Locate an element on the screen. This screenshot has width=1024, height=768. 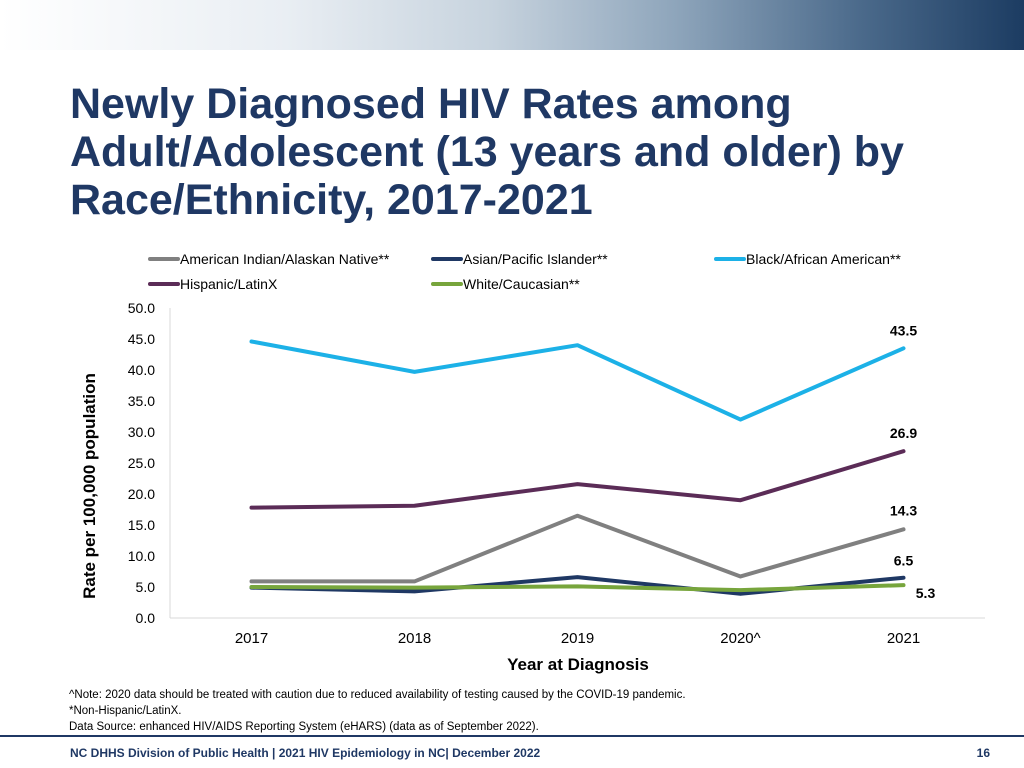
legend-label: American Indian/Alaskan Native** is located at coordinates (285, 259).